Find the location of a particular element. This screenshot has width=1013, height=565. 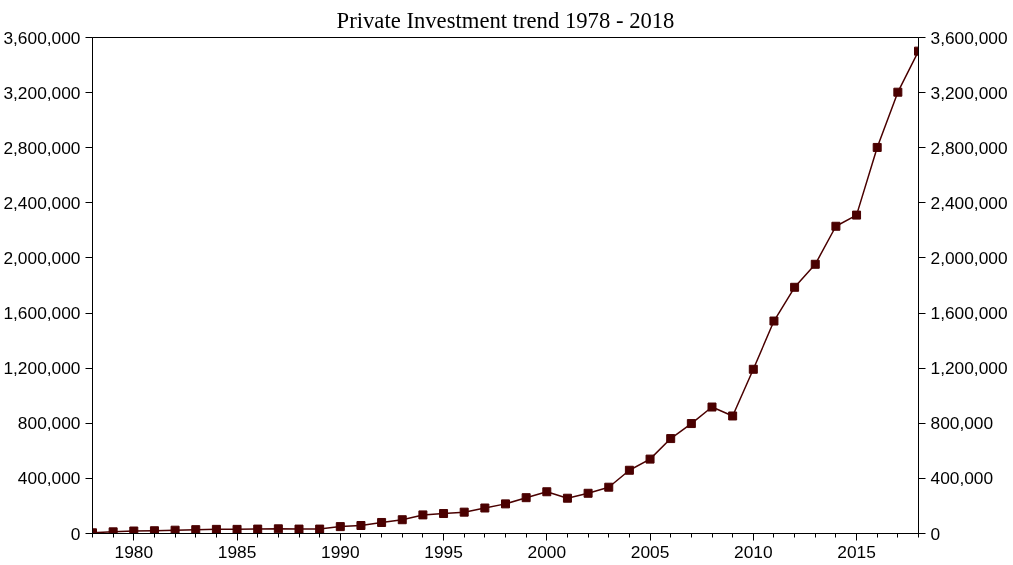

y2-tick-label: 400,000 is located at coordinates (962, 478).